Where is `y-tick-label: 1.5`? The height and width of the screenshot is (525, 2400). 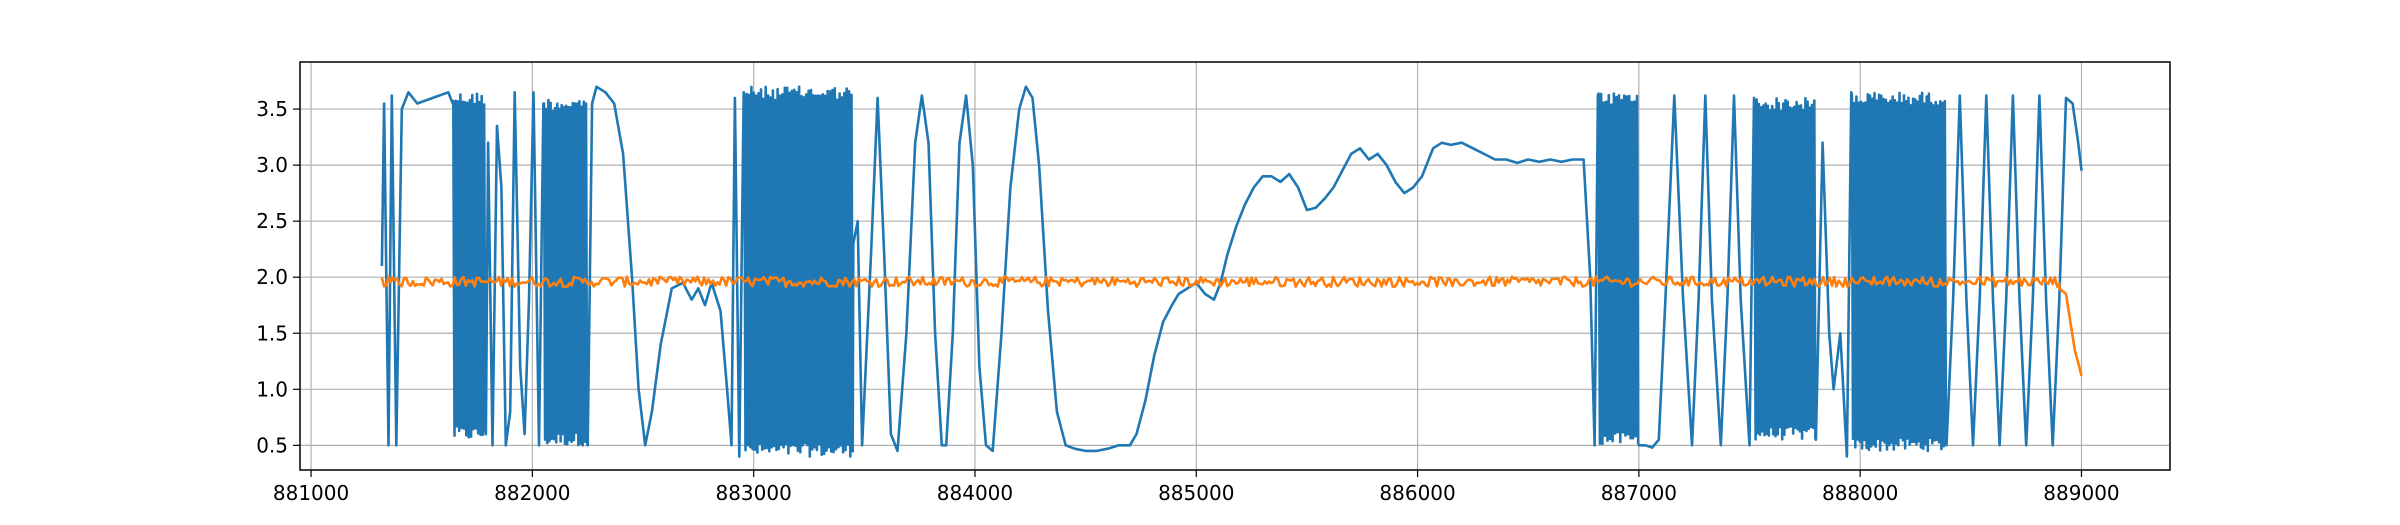 y-tick-label: 1.5 is located at coordinates (272, 333).